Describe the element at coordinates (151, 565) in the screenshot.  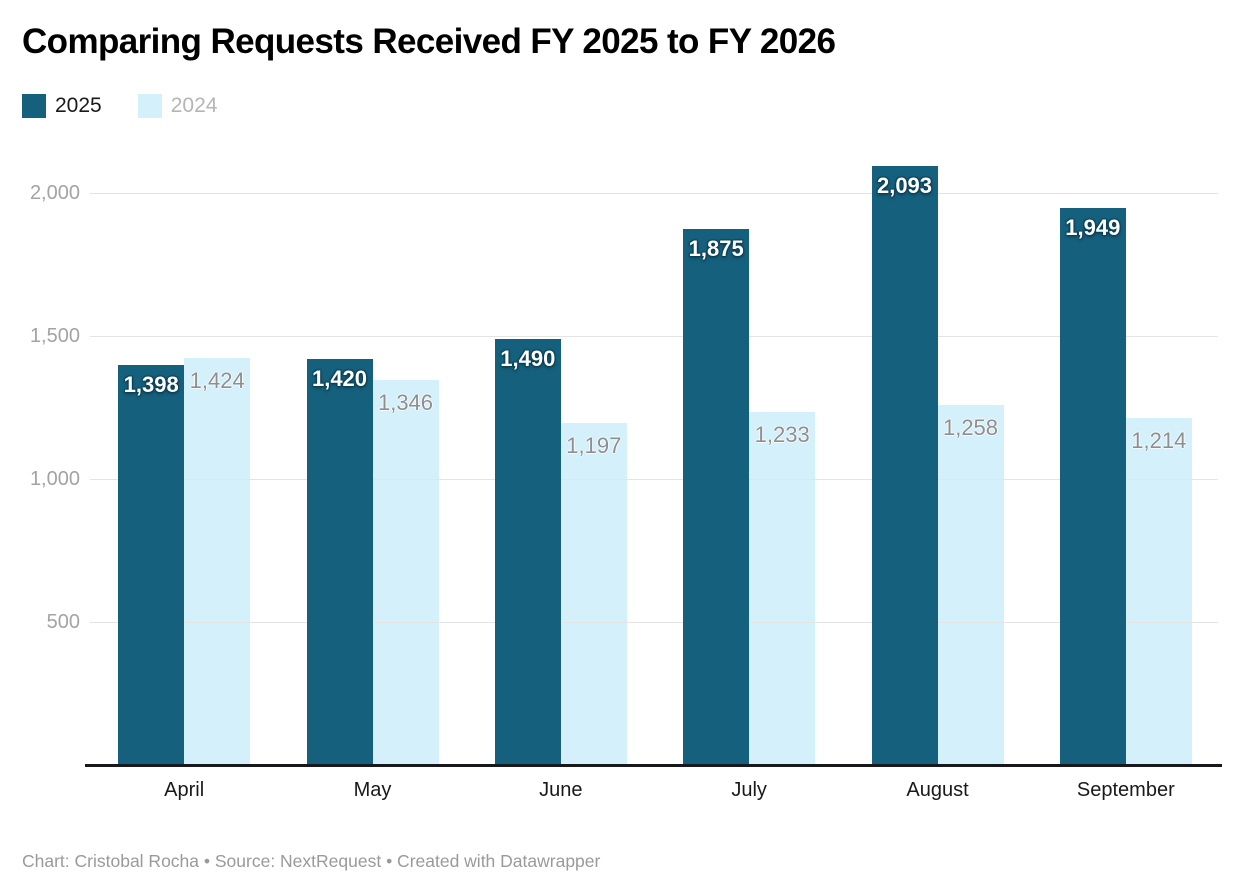
I see `bar-2025-april: 1,398` at that location.